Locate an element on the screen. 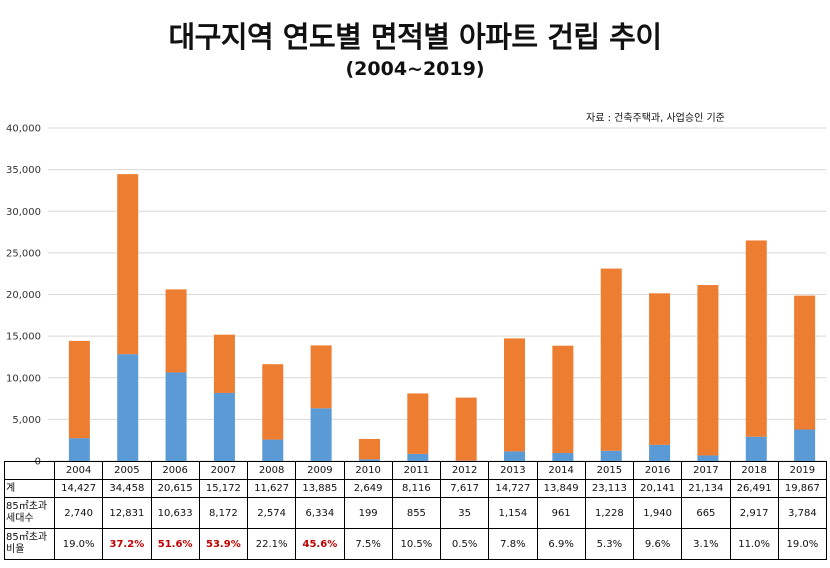 Image resolution: width=830 pixels, height=568 pixels. large-units-cell: 961 is located at coordinates (561, 513).